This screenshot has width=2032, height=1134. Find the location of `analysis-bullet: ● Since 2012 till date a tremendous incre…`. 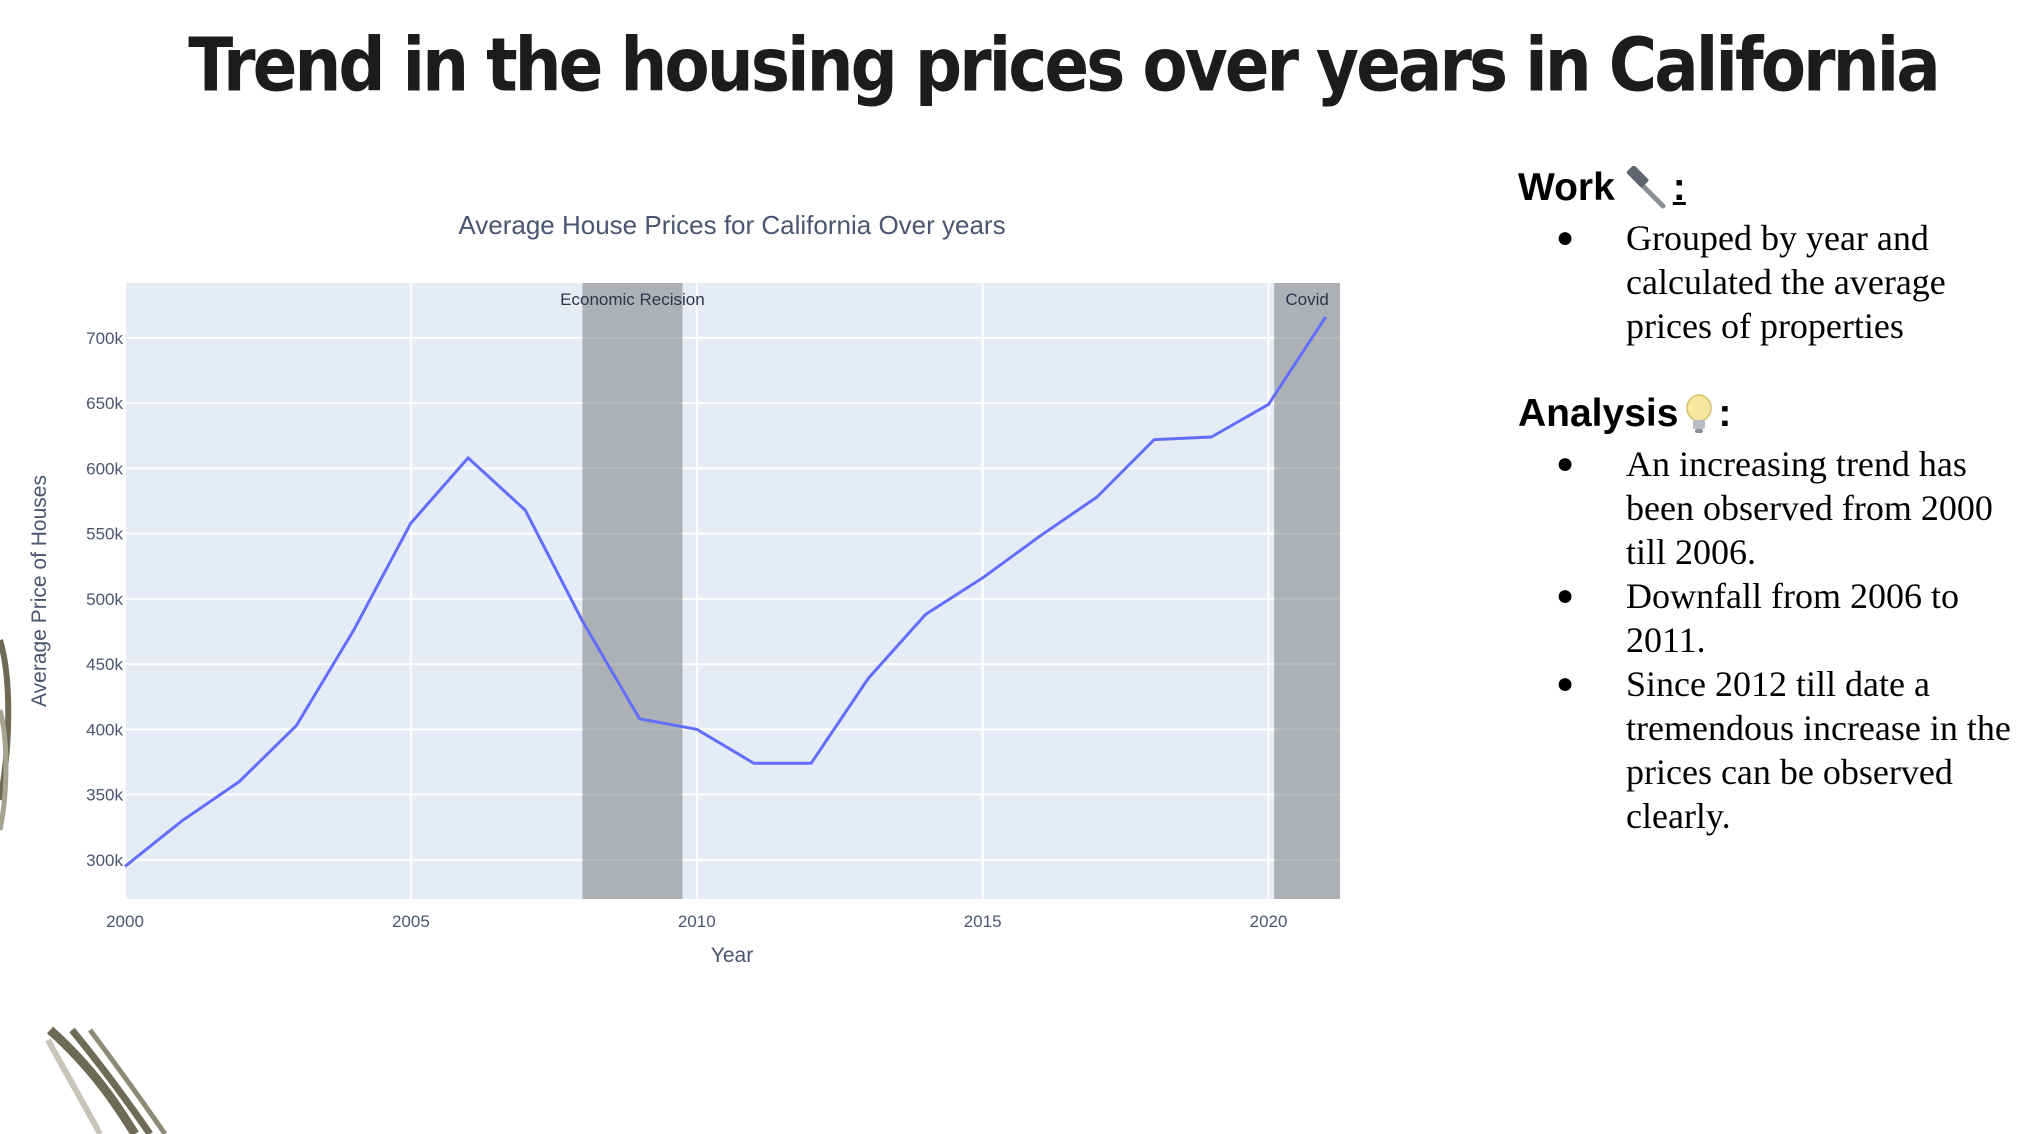

analysis-bullet: ● Since 2012 till date a tremendous incre… is located at coordinates (1768, 750).